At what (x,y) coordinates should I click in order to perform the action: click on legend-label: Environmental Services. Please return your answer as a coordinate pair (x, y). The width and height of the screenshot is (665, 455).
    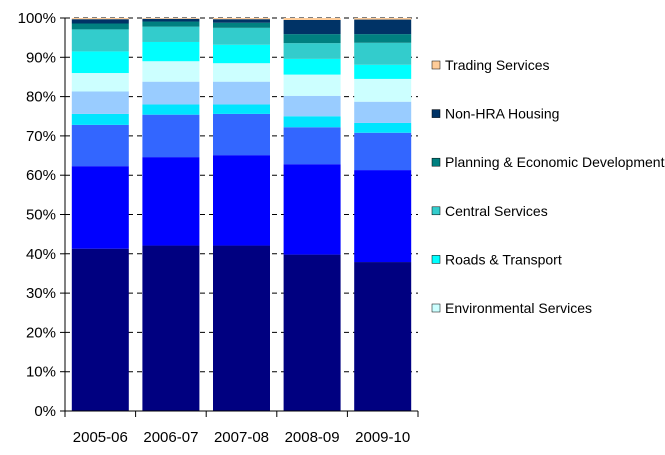
    Looking at the image, I should click on (518, 308).